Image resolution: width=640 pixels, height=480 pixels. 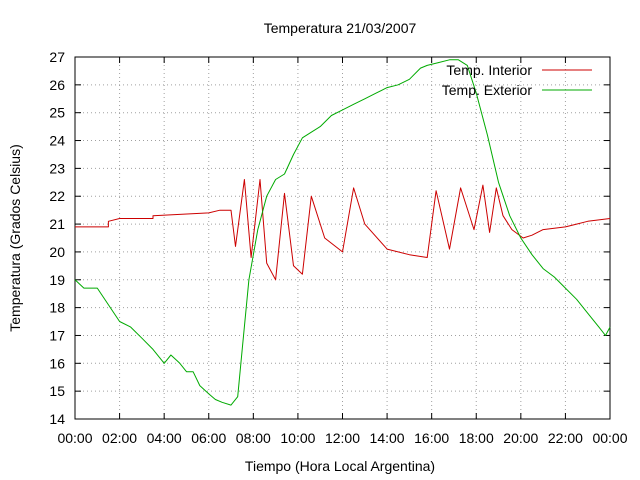 What do you see at coordinates (57, 196) in the screenshot?
I see `y-tick-label: 22` at bounding box center [57, 196].